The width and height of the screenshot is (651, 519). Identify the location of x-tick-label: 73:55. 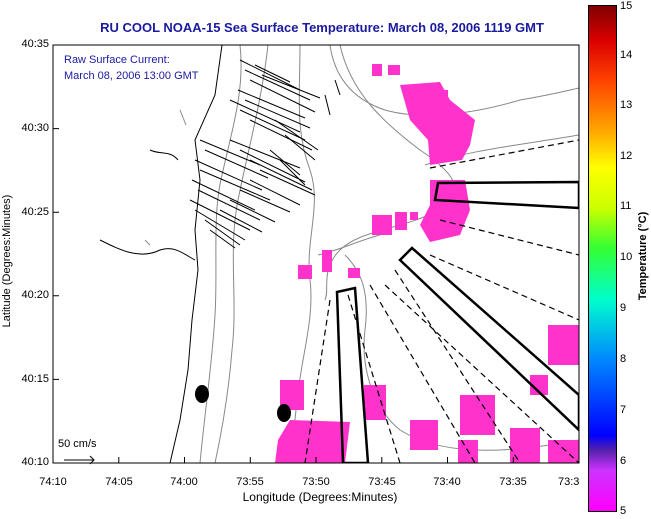
(250, 482).